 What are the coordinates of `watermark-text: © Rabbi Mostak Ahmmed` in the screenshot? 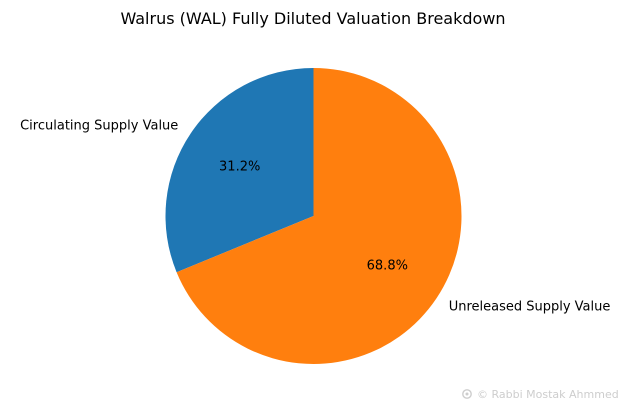 It's located at (548, 394).